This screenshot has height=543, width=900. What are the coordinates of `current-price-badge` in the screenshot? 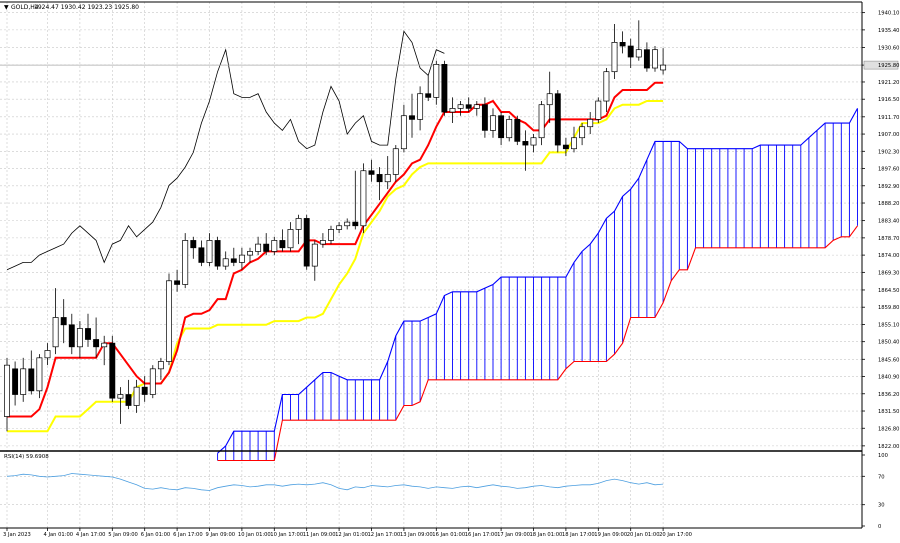 It's located at (881, 65).